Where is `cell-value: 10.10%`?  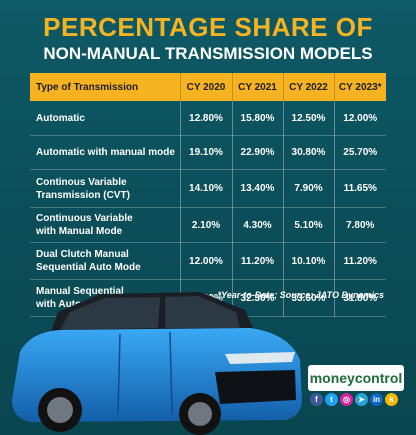
cell-value: 10.10% is located at coordinates (309, 261).